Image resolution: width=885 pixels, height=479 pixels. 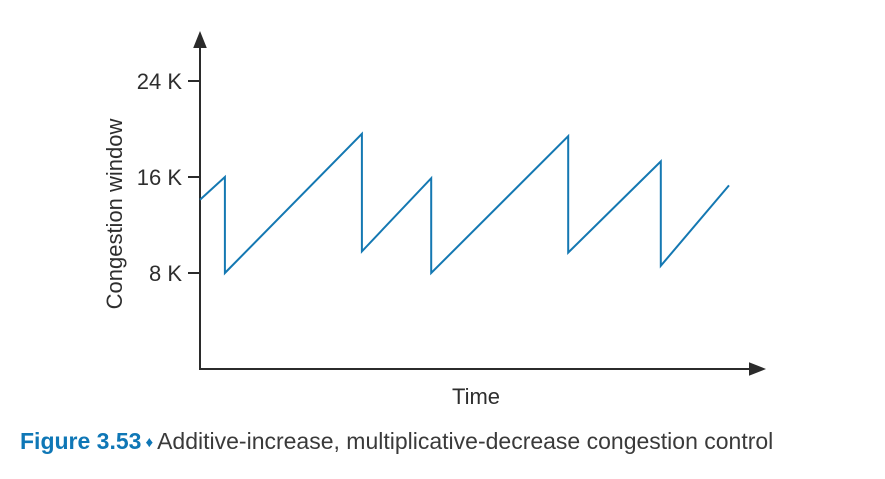 I want to click on y-tick-group: 8 K 16 K 24 K, so click(x=168, y=177).